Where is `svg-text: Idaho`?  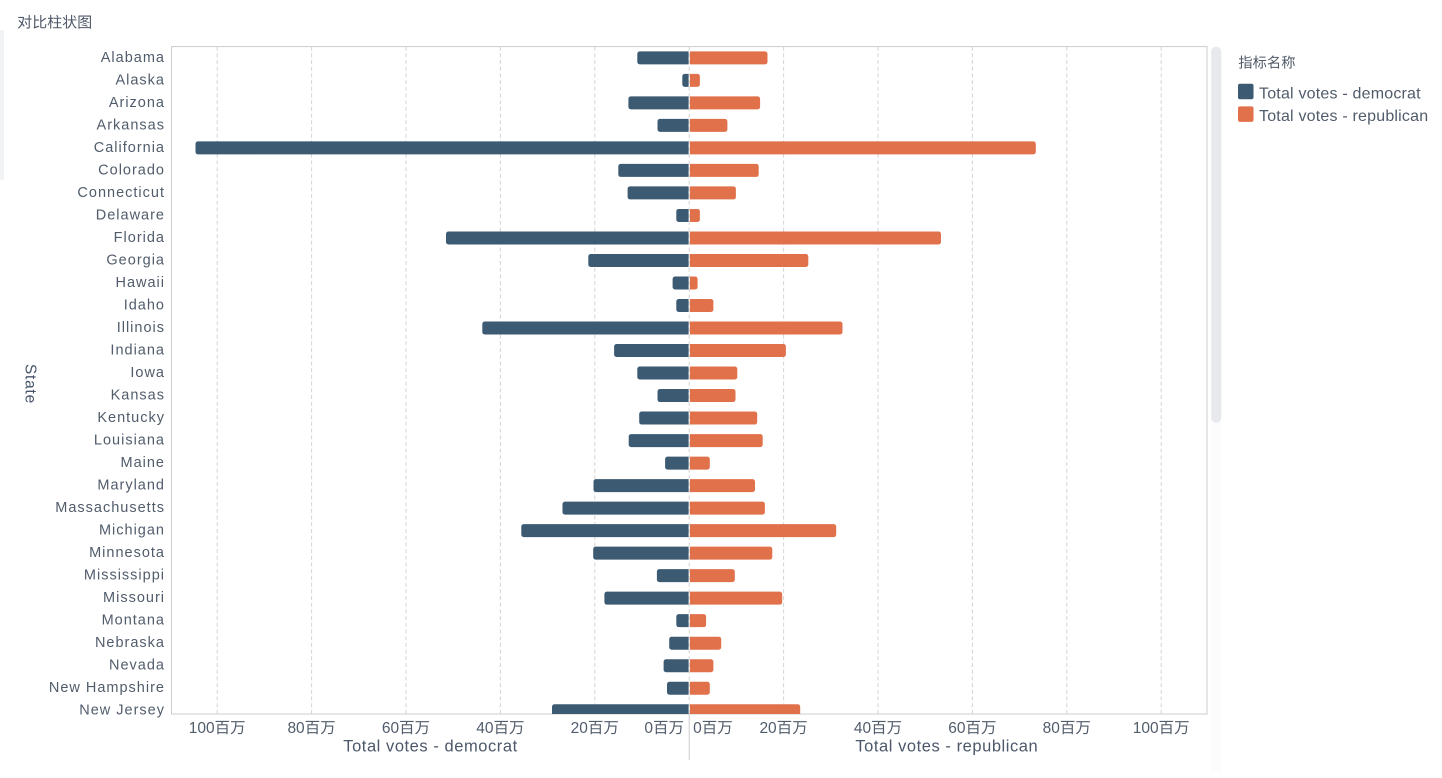 svg-text: Idaho is located at coordinates (144, 306).